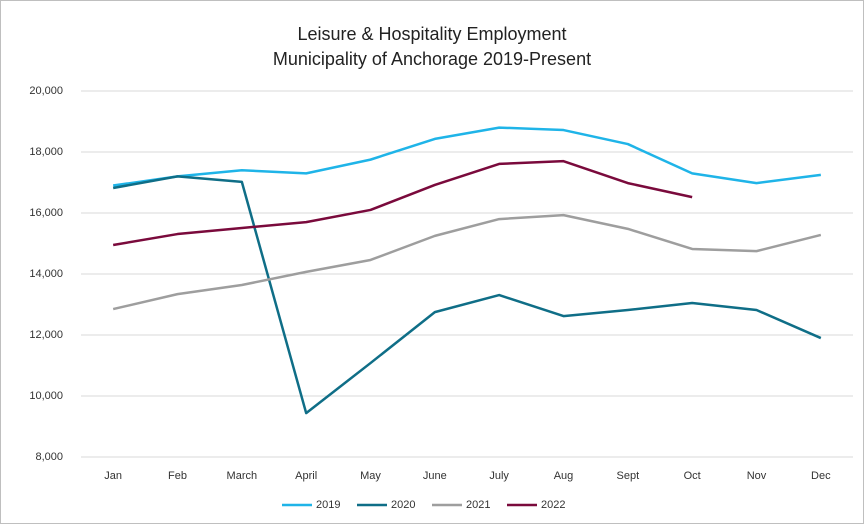 The width and height of the screenshot is (864, 524). I want to click on legend-label: 2022, so click(553, 505).